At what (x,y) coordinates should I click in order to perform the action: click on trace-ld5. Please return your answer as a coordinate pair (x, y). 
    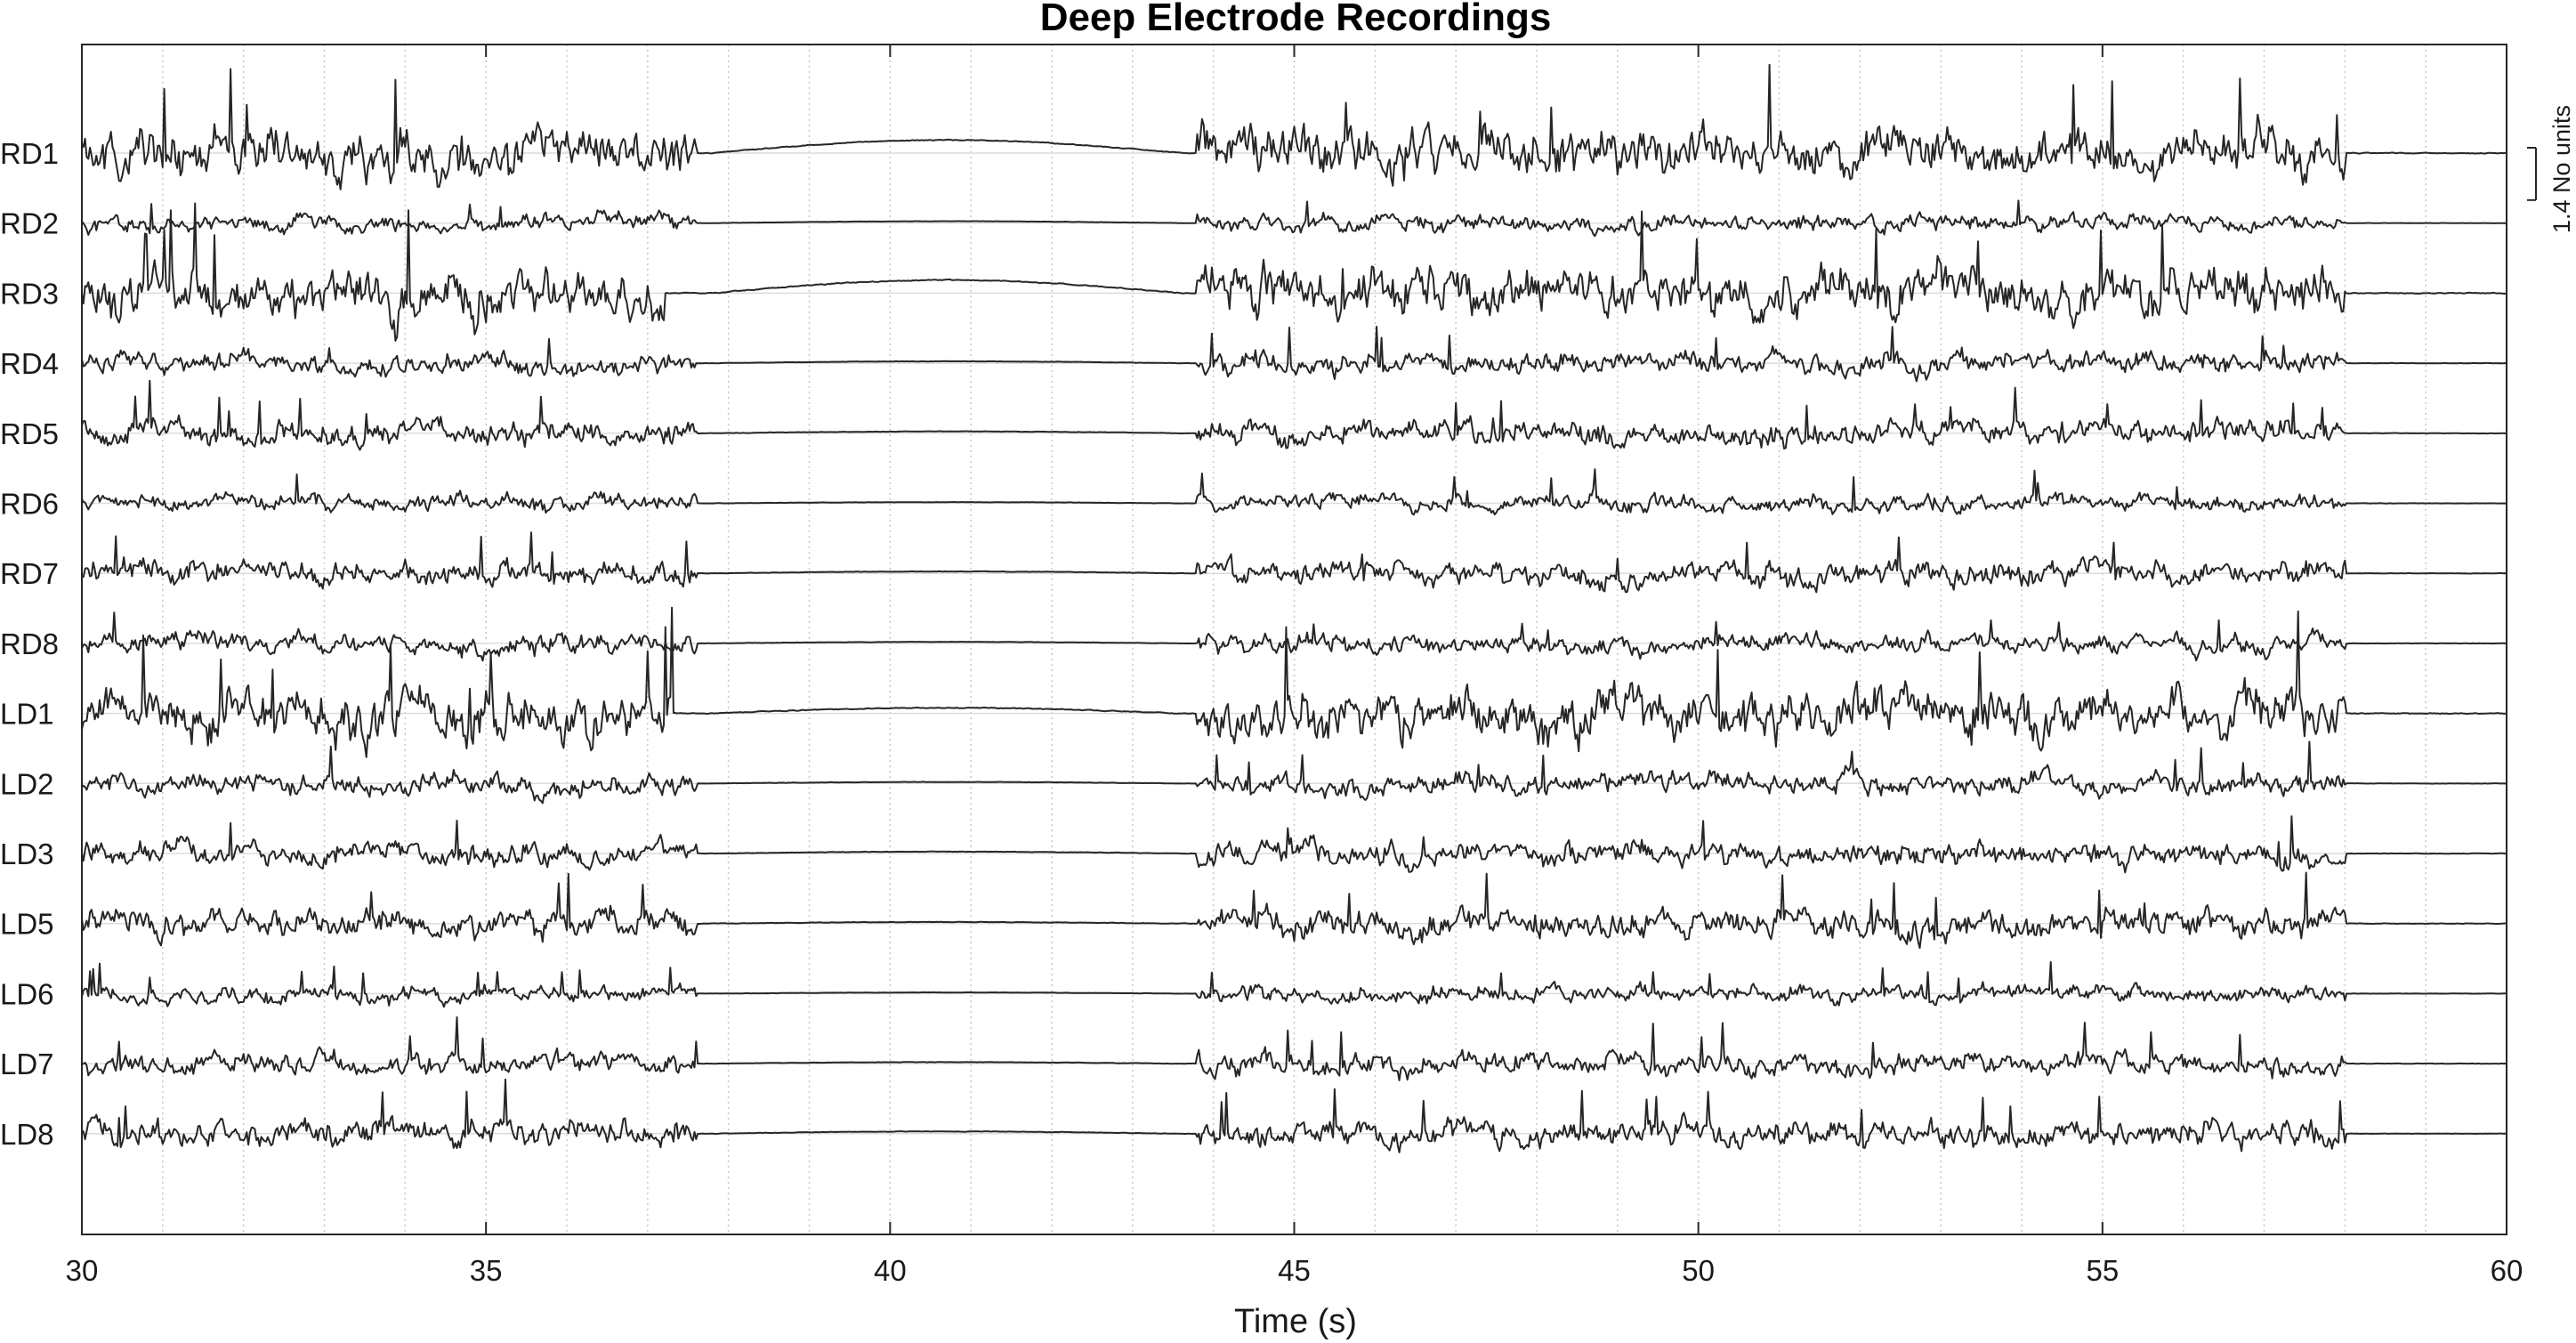
    Looking at the image, I should click on (1294, 910).